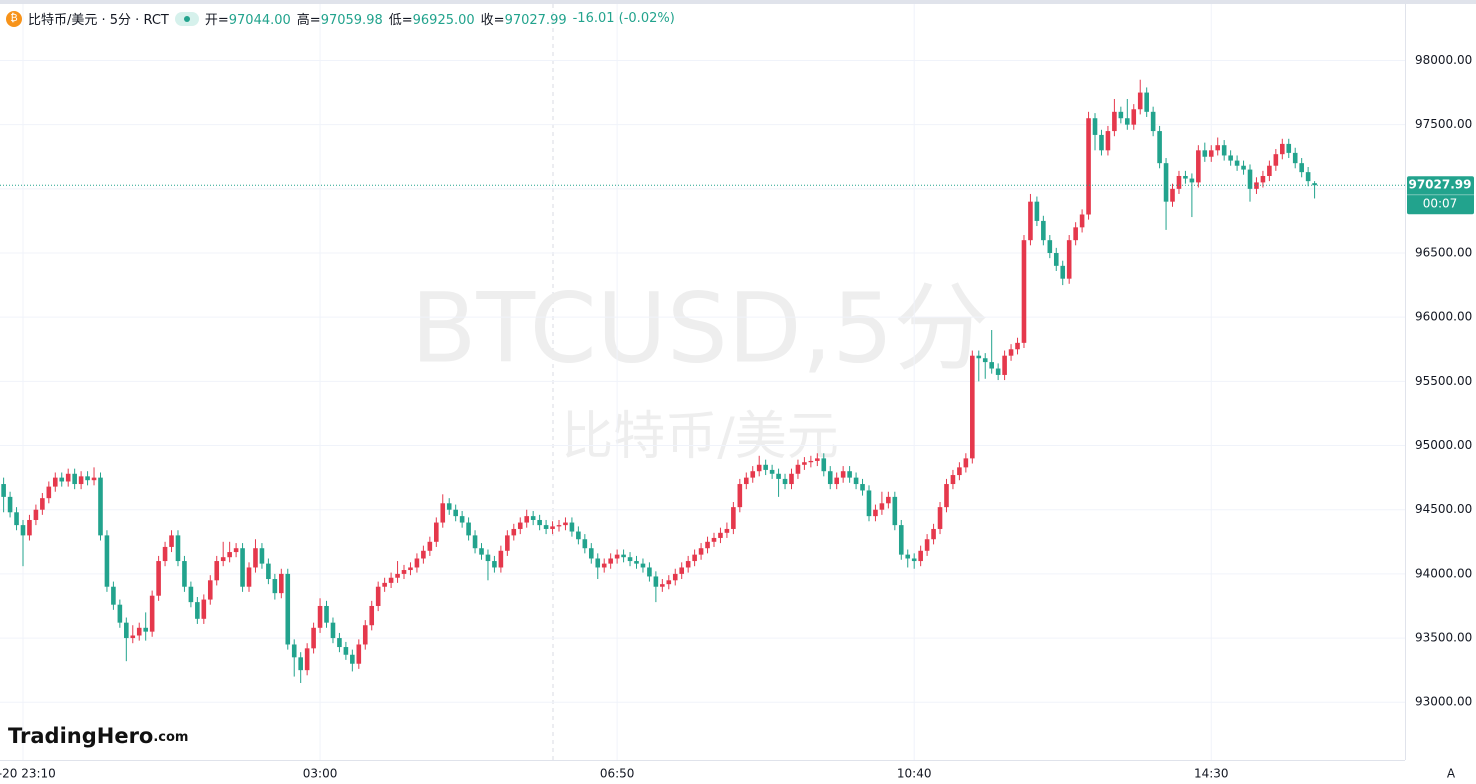 This screenshot has width=1476, height=784. I want to click on y-tick-label: 95500.00, so click(1443, 381).